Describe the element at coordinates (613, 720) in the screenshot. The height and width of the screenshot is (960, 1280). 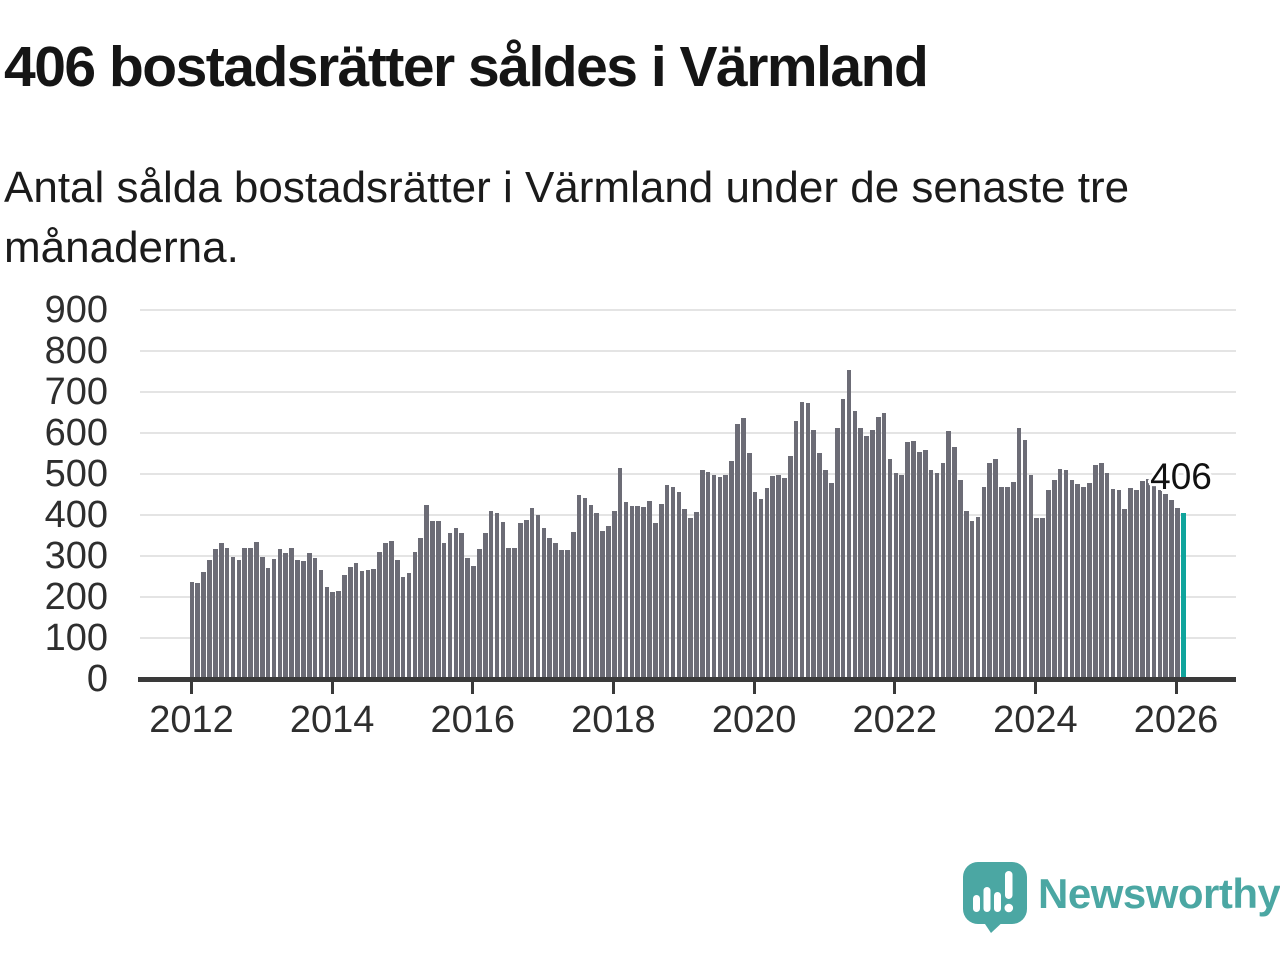
I see `x-axis-label: 2018` at that location.